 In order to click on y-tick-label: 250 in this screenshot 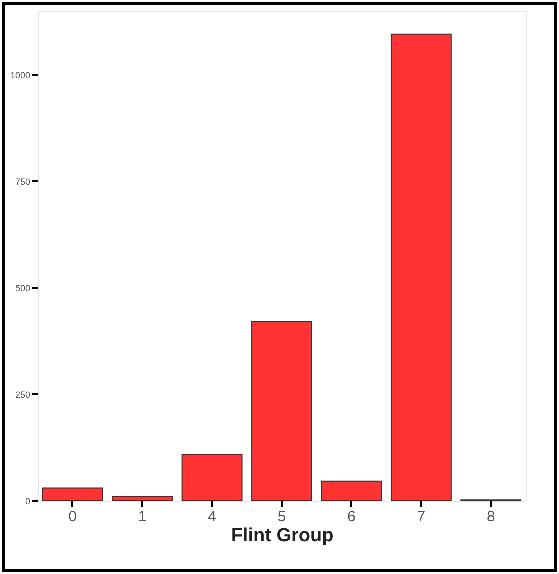, I will do `click(22, 395)`.